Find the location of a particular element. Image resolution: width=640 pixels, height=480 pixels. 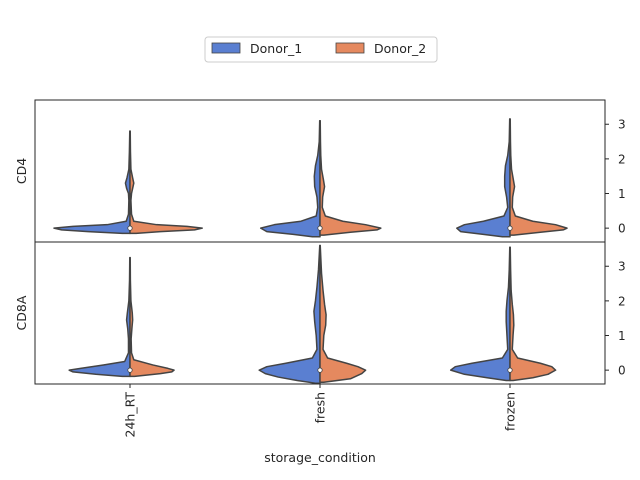

x-tick-label-24h_rt: 24h_RT is located at coordinates (130, 415).